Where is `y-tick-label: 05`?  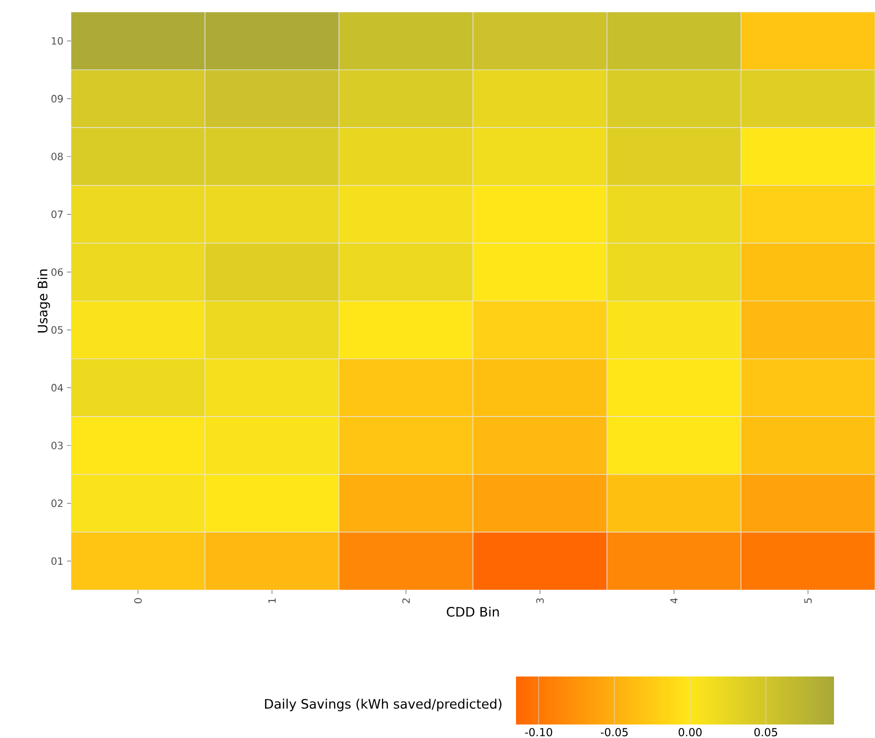
y-tick-label: 05 is located at coordinates (57, 330).